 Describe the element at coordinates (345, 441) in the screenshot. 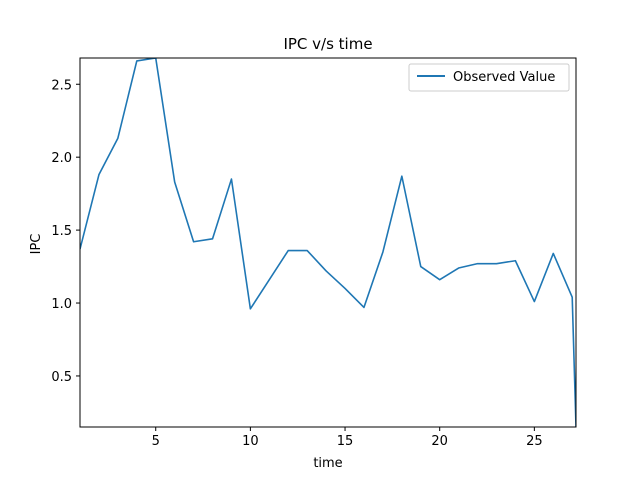

I see `x-tick-label: 15` at that location.